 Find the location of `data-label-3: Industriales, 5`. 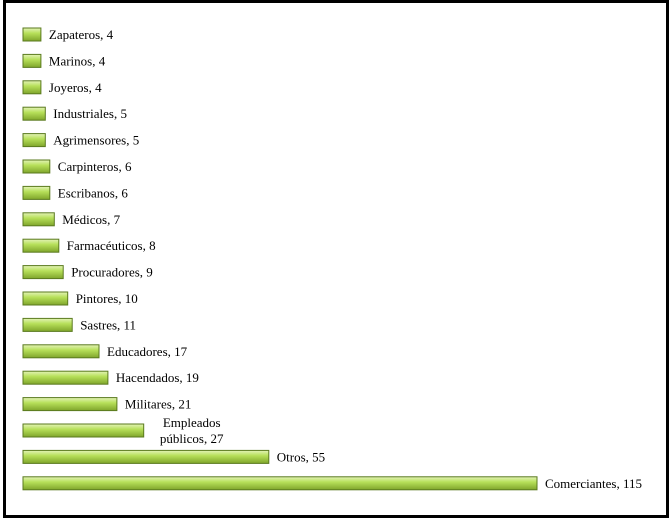

data-label-3: Industriales, 5 is located at coordinates (90, 113).